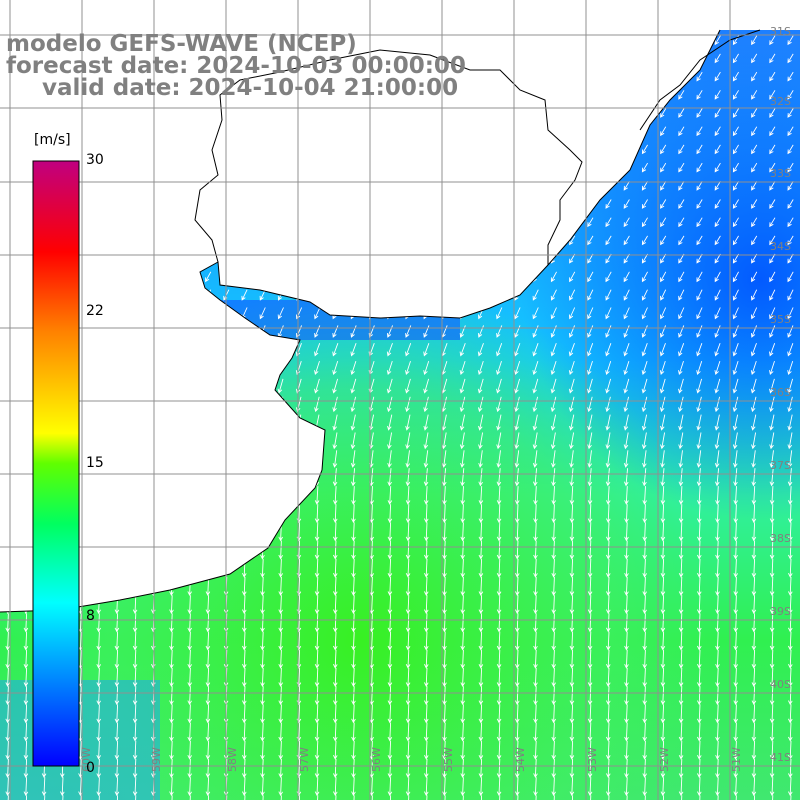  Describe the element at coordinates (90, 768) in the screenshot. I see `colorbar-tick-0: 0` at that location.